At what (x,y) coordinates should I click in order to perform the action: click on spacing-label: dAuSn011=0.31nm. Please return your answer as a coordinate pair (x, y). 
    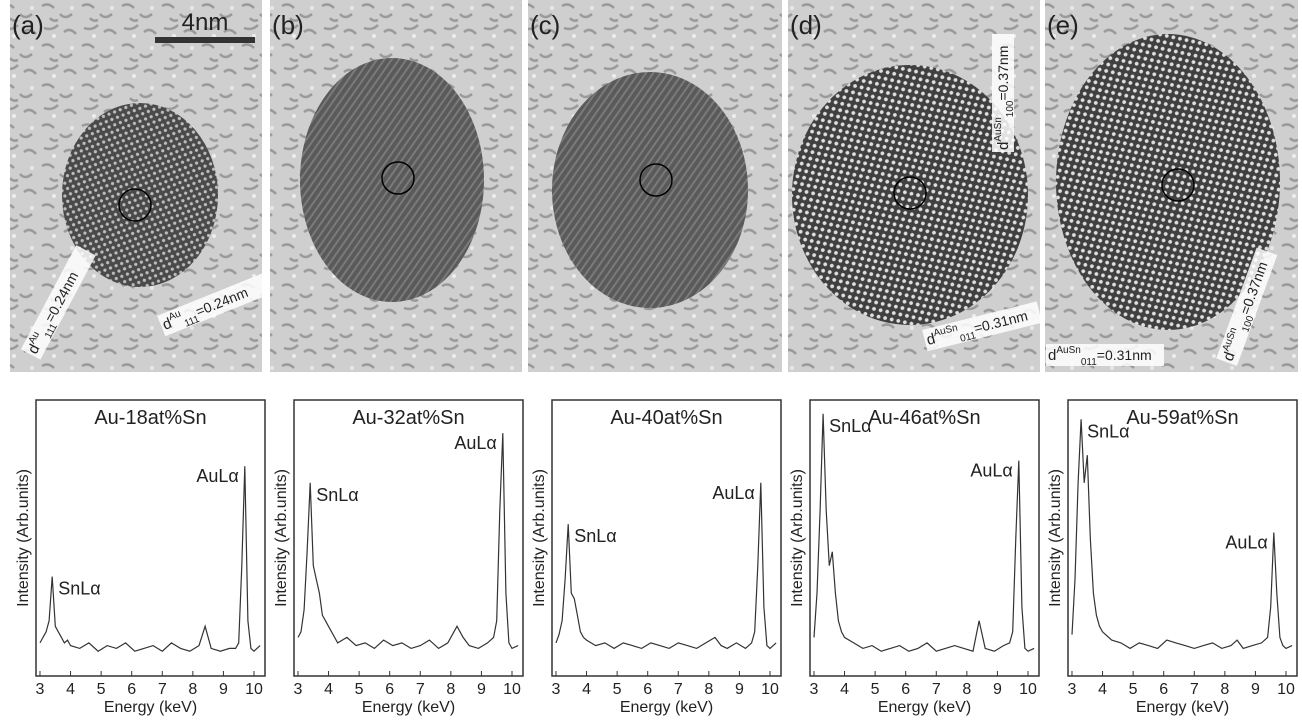
    Looking at the image, I should click on (1100, 356).